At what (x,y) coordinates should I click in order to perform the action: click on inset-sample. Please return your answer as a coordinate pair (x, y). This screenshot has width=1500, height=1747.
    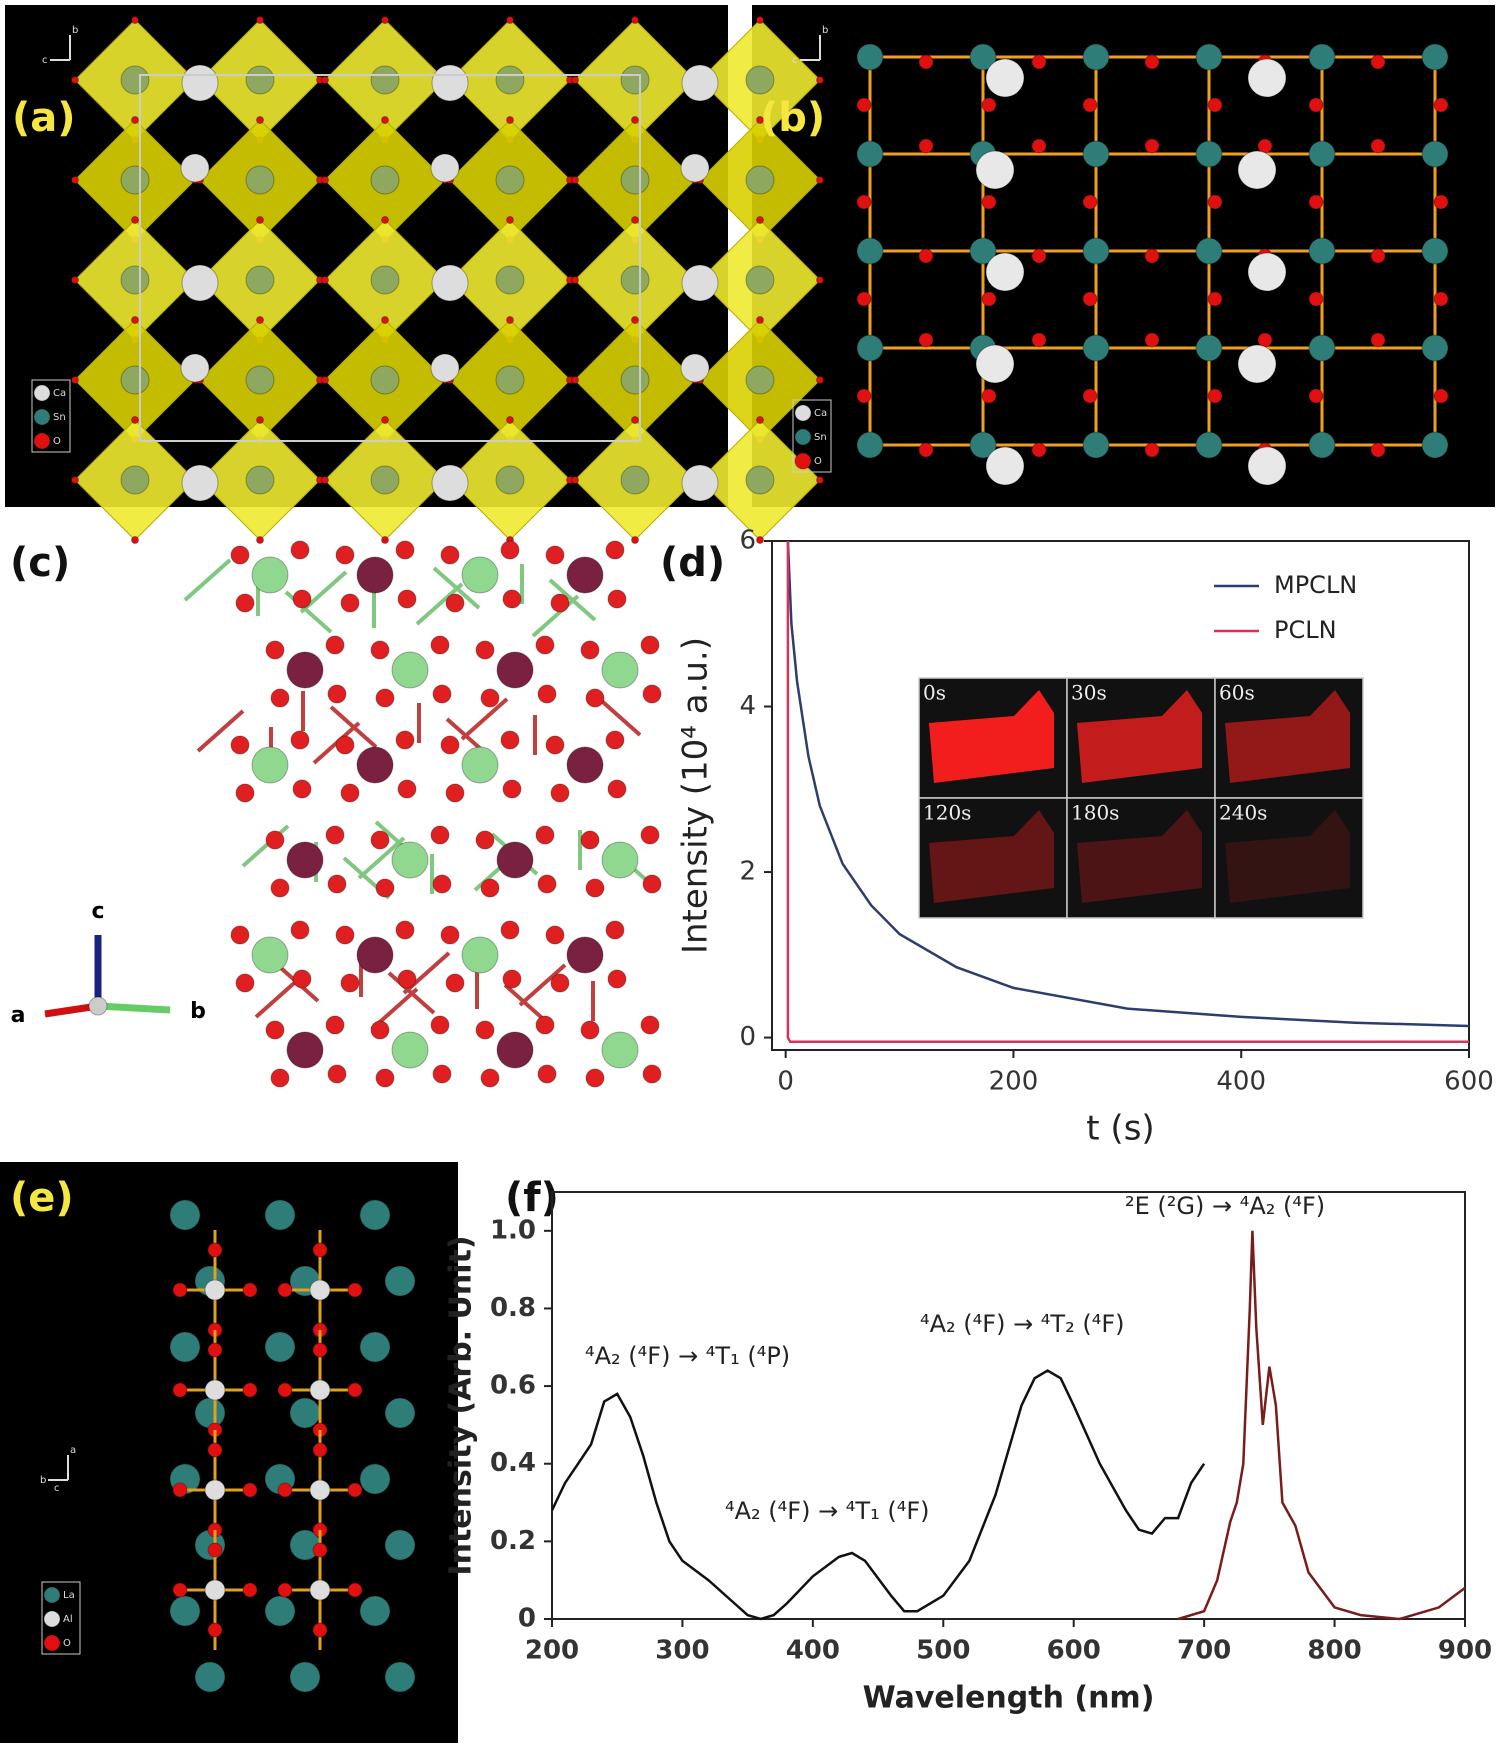
    Looking at the image, I should click on (1139, 856).